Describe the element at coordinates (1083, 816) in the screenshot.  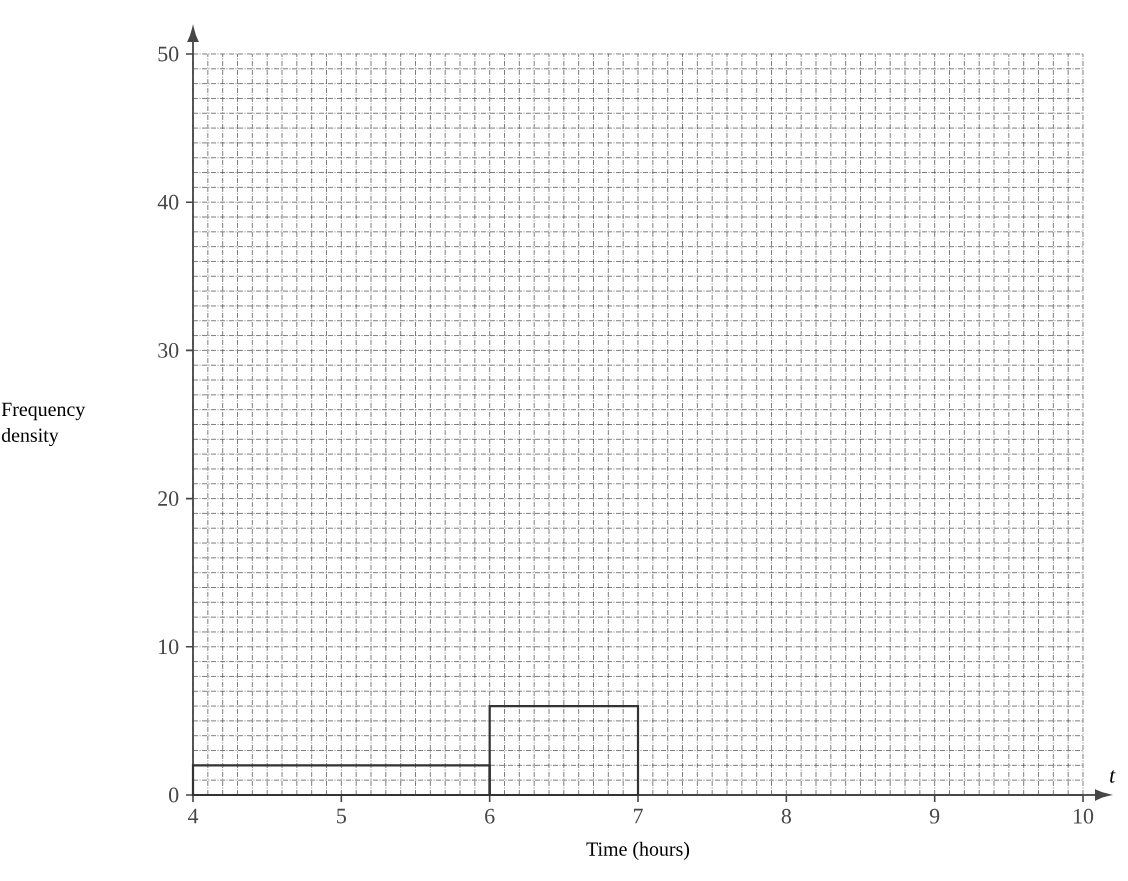
I see `x-tick-label: 10` at that location.